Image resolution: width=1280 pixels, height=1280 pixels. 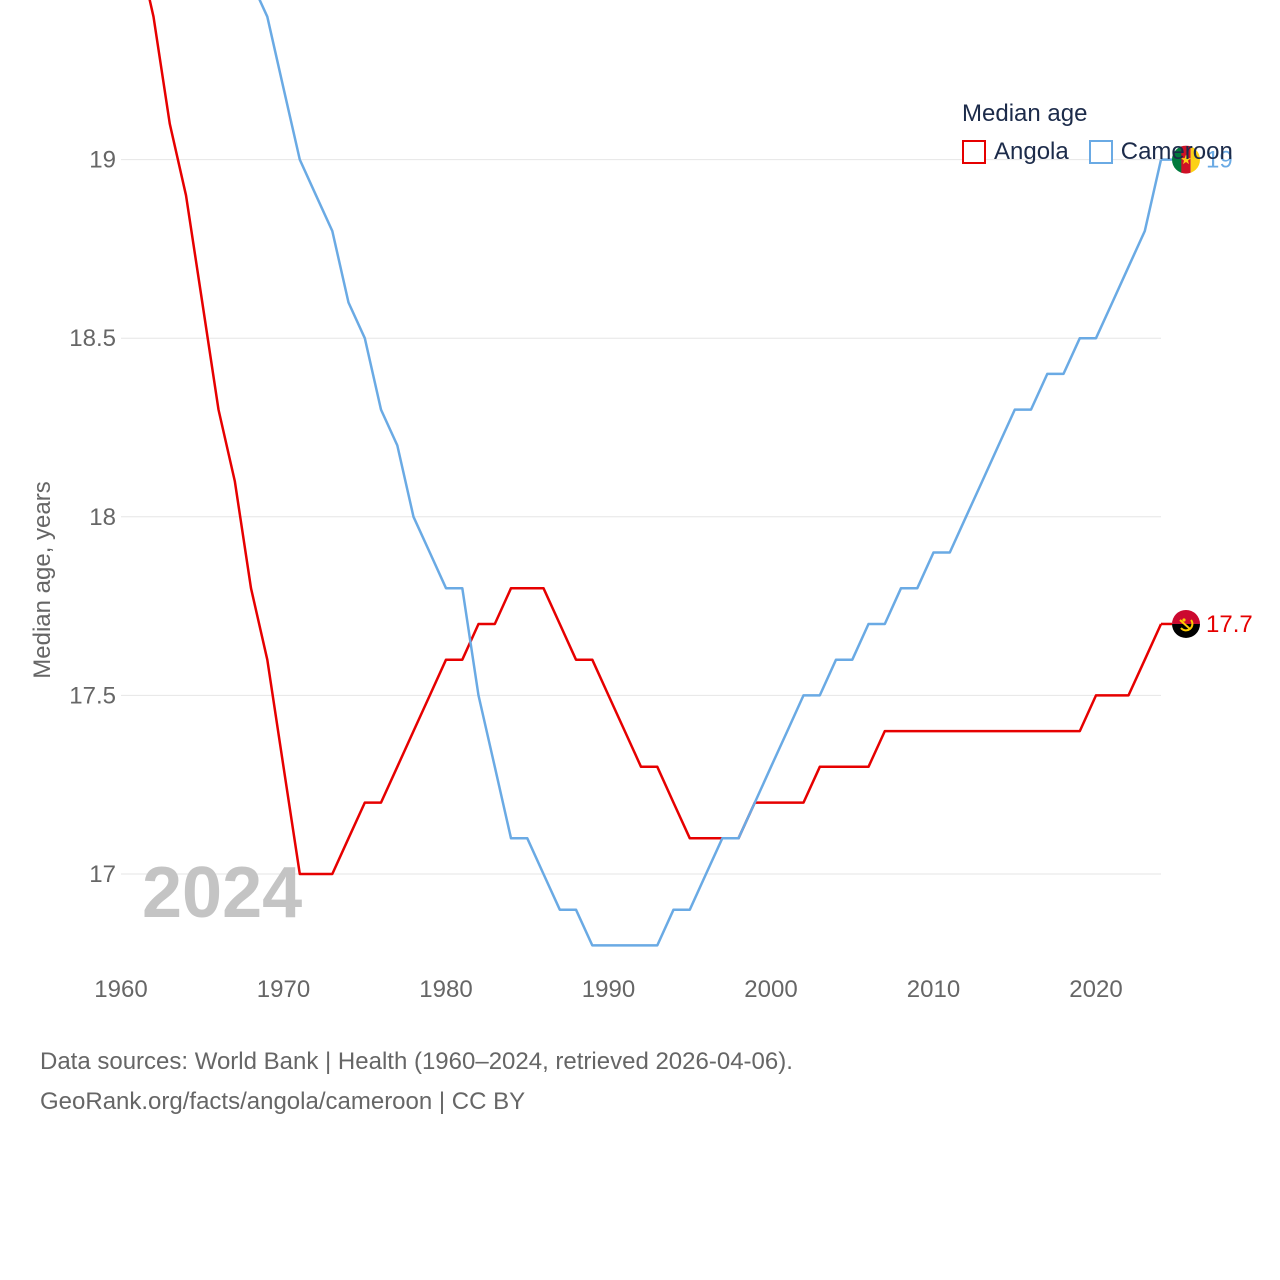 What do you see at coordinates (1095, 989) in the screenshot?
I see `x-tick-label: 2020` at bounding box center [1095, 989].